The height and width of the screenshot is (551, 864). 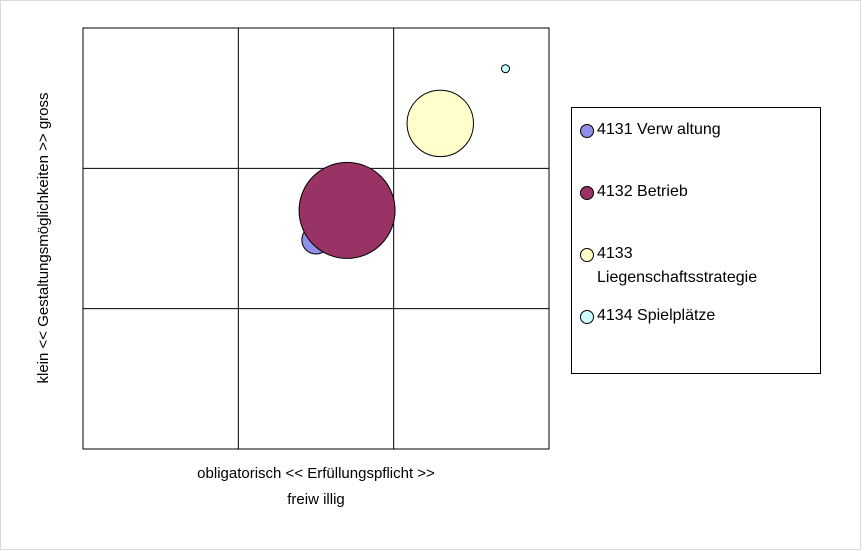 I want to click on legend-label: 4132 Betrieb, so click(x=642, y=191).